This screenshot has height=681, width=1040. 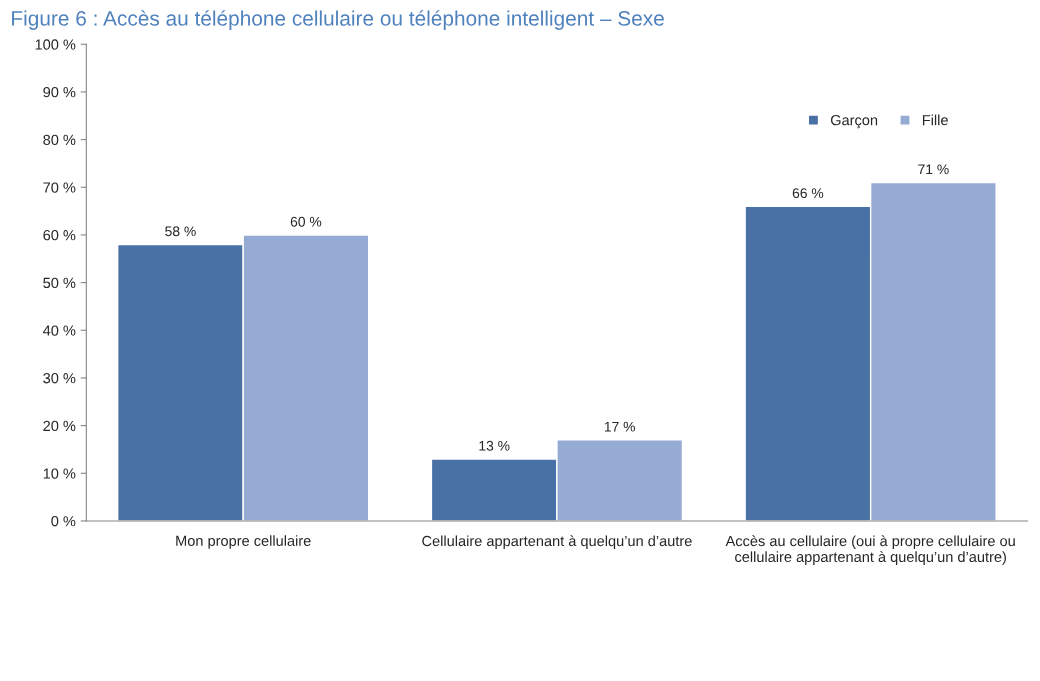 I want to click on data-label: 60 %, so click(x=306, y=221).